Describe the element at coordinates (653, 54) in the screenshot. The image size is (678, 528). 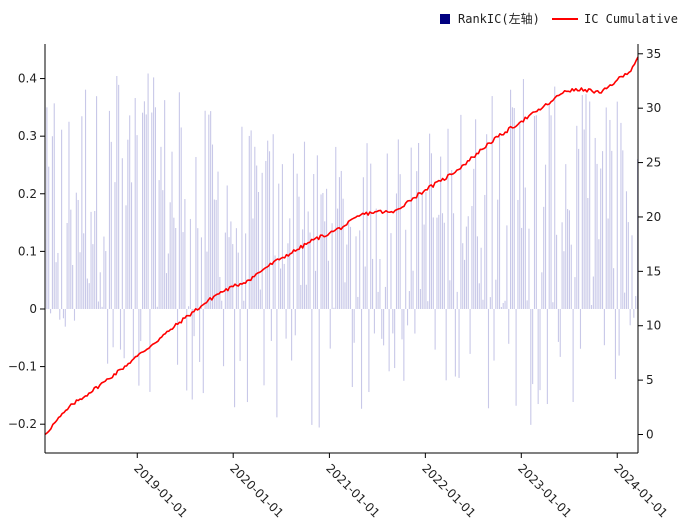
I see `right-tick-label: 35` at that location.